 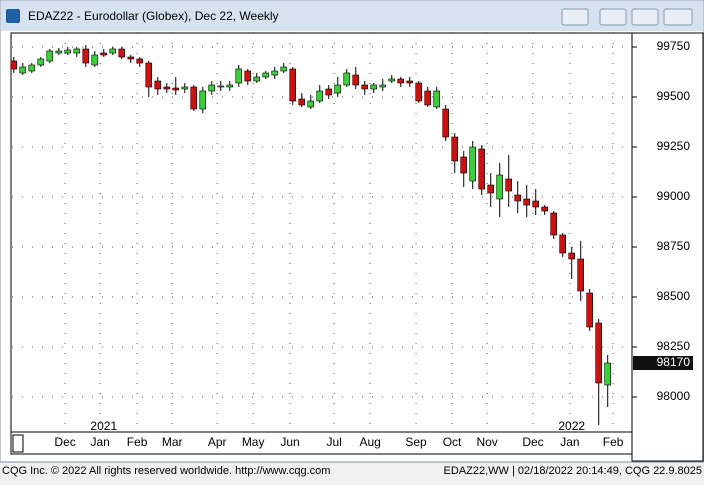 I want to click on scroll-handle, so click(x=18, y=443).